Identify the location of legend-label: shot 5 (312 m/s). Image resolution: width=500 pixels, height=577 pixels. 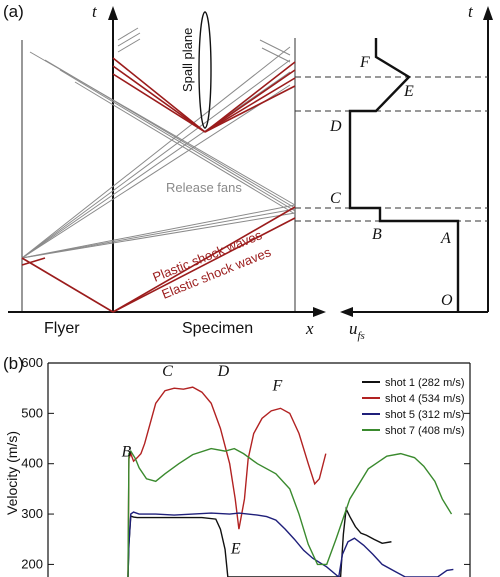
(424, 415).